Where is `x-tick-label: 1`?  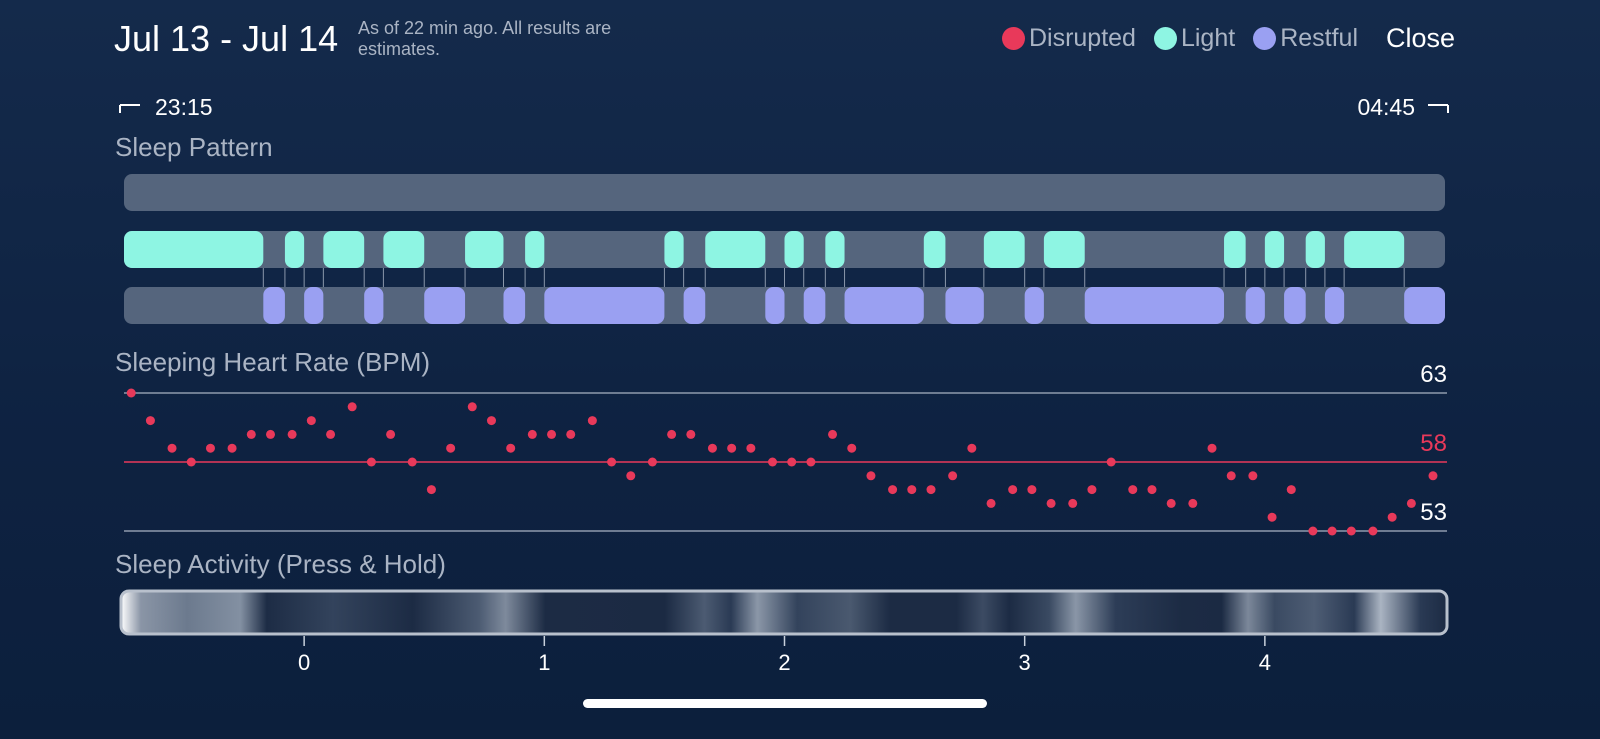 x-tick-label: 1 is located at coordinates (544, 662).